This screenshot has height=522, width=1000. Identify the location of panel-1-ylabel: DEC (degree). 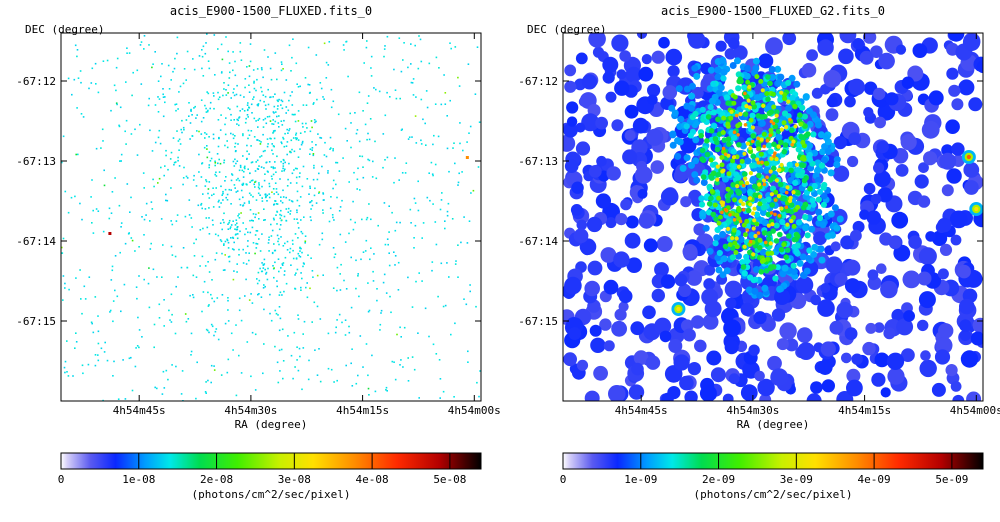
(64, 29).